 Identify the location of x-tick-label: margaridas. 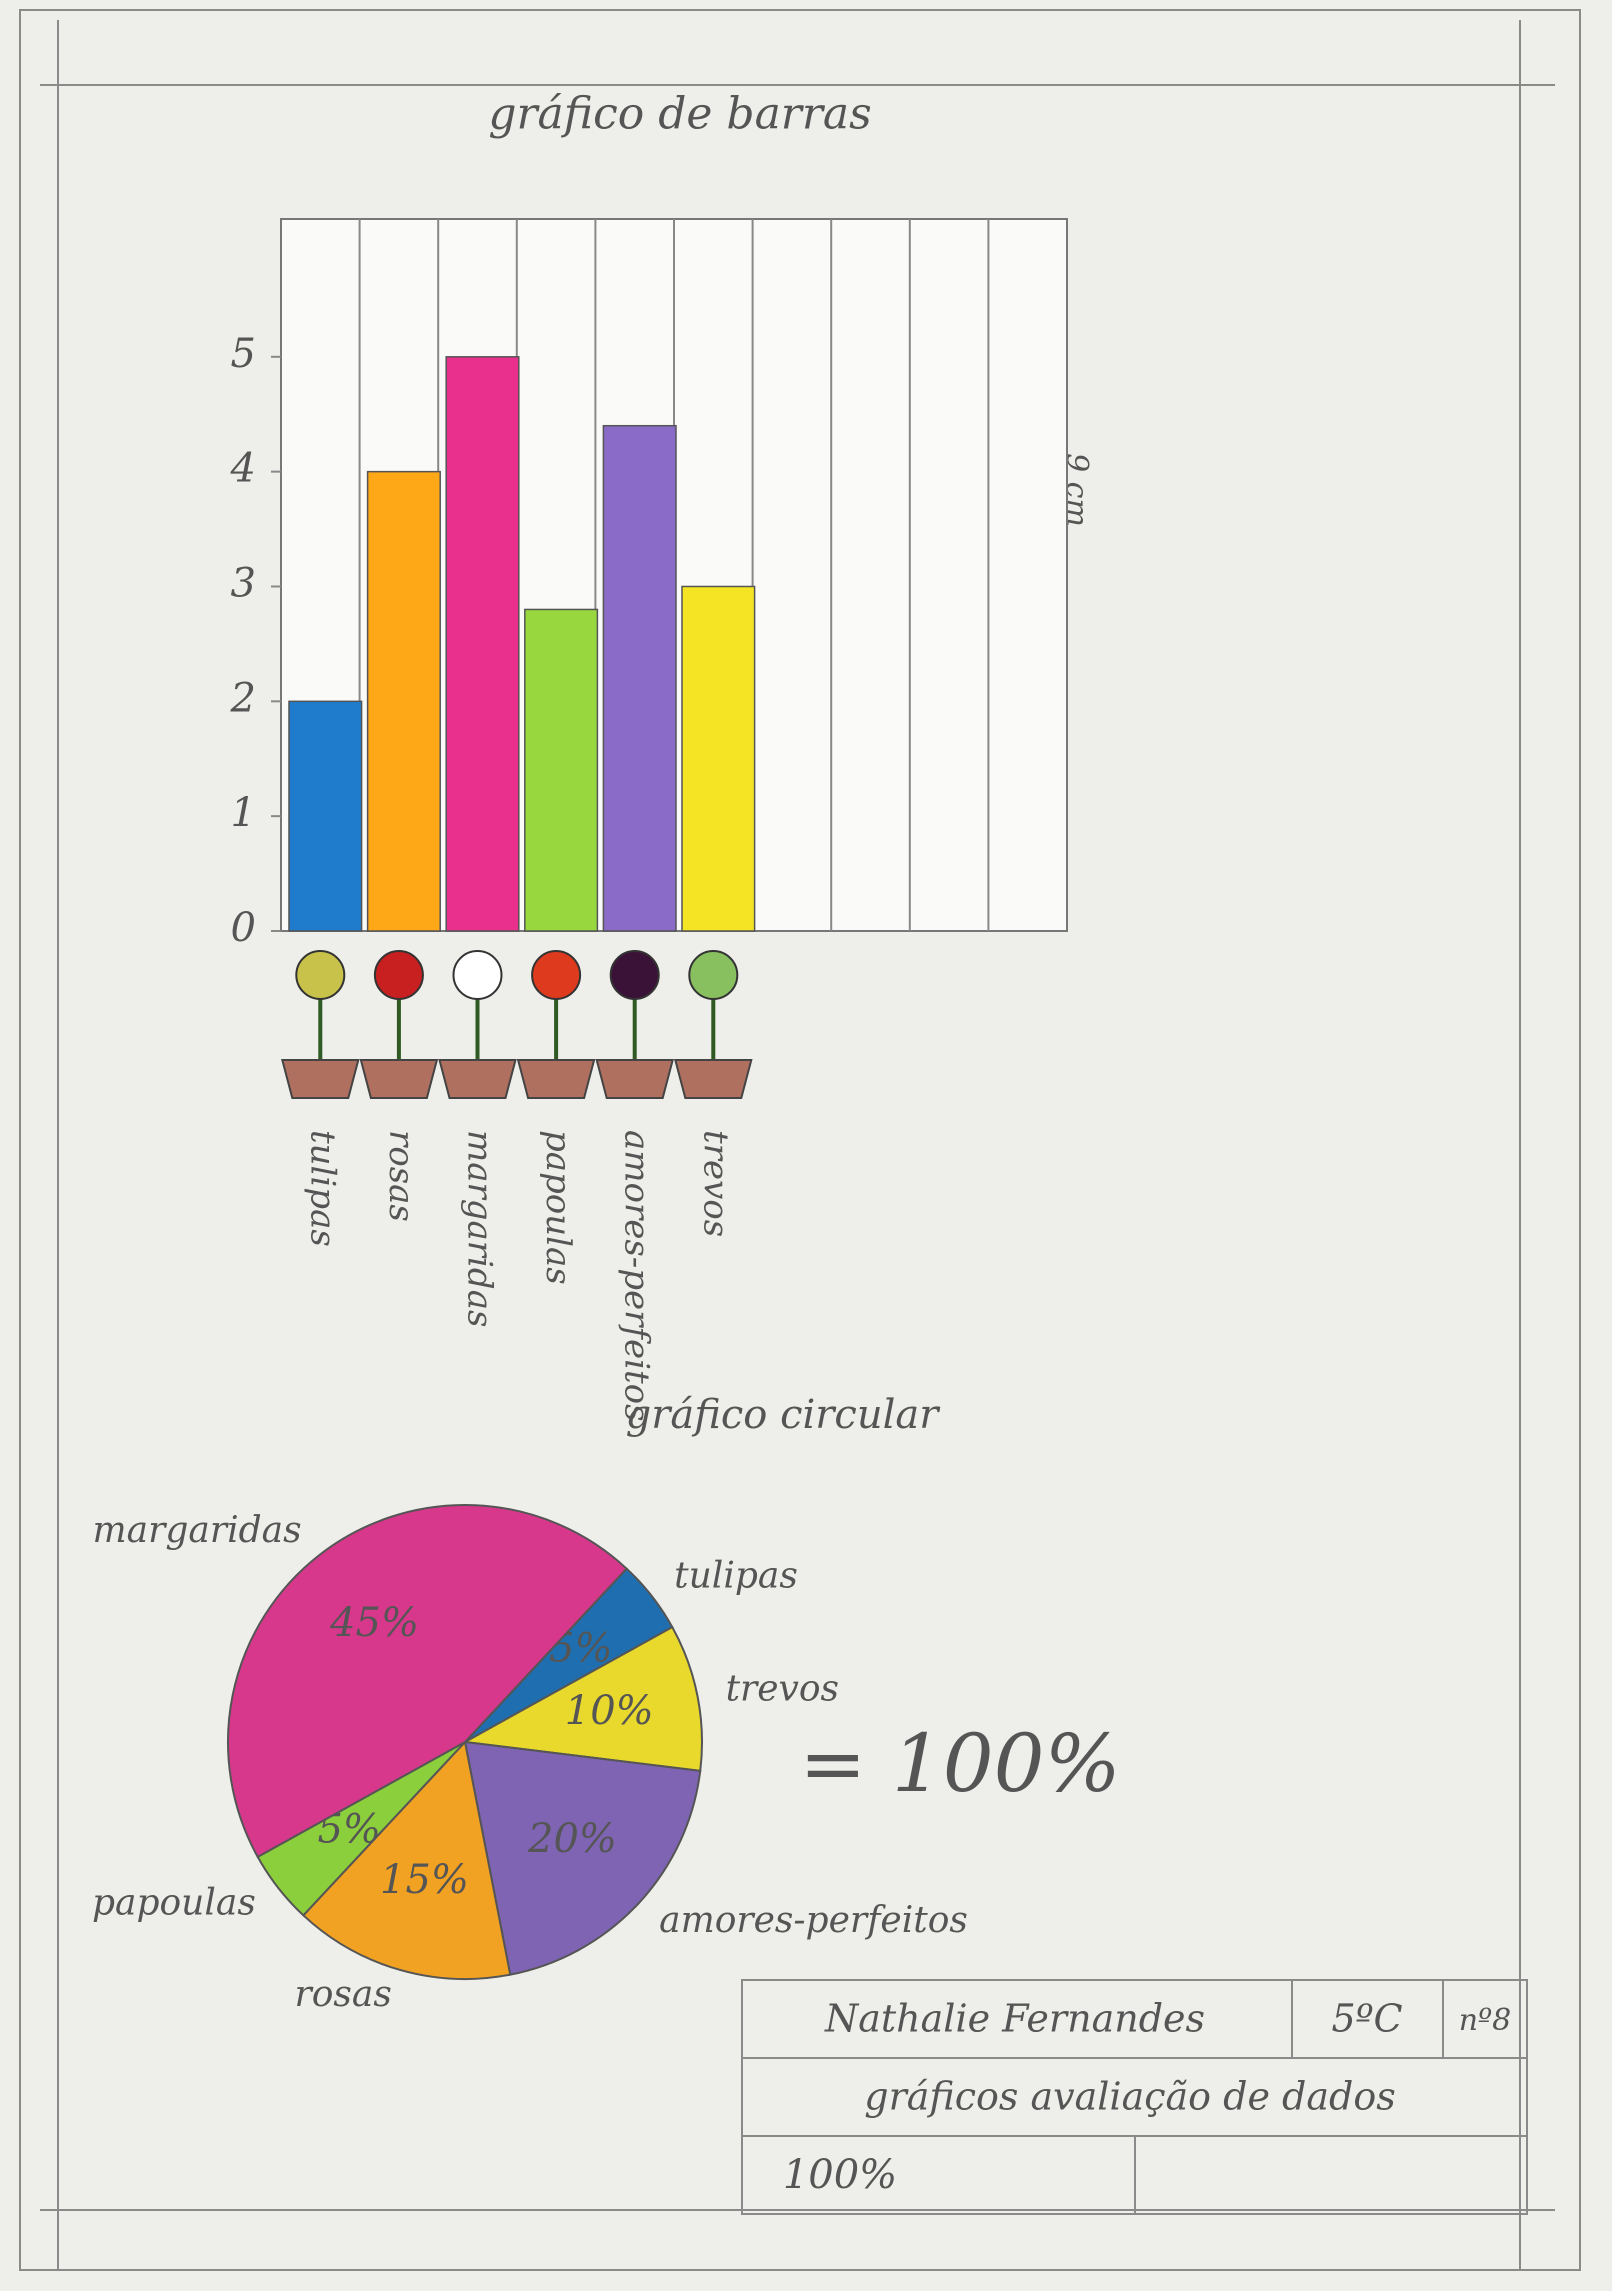
(480, 1228).